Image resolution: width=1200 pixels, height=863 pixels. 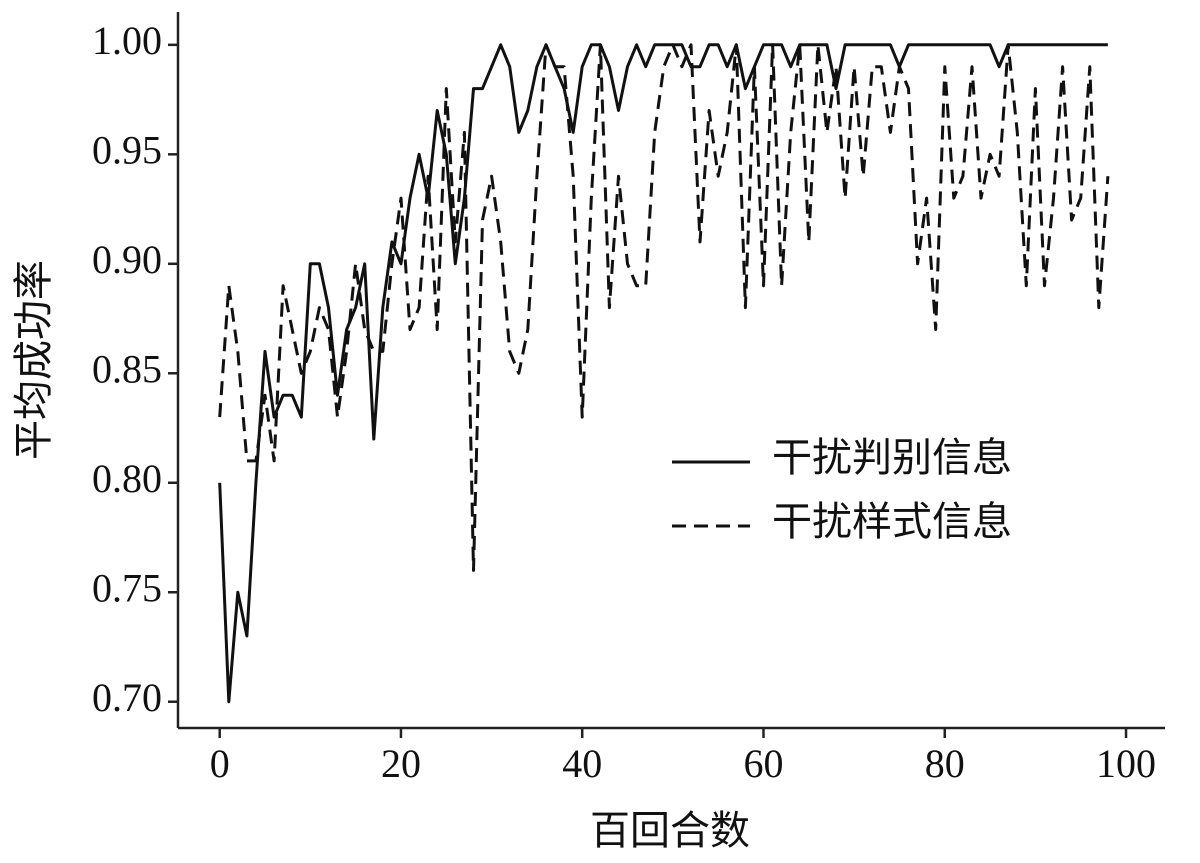 I want to click on legend-label: 干扰样式信息, so click(x=892, y=521).